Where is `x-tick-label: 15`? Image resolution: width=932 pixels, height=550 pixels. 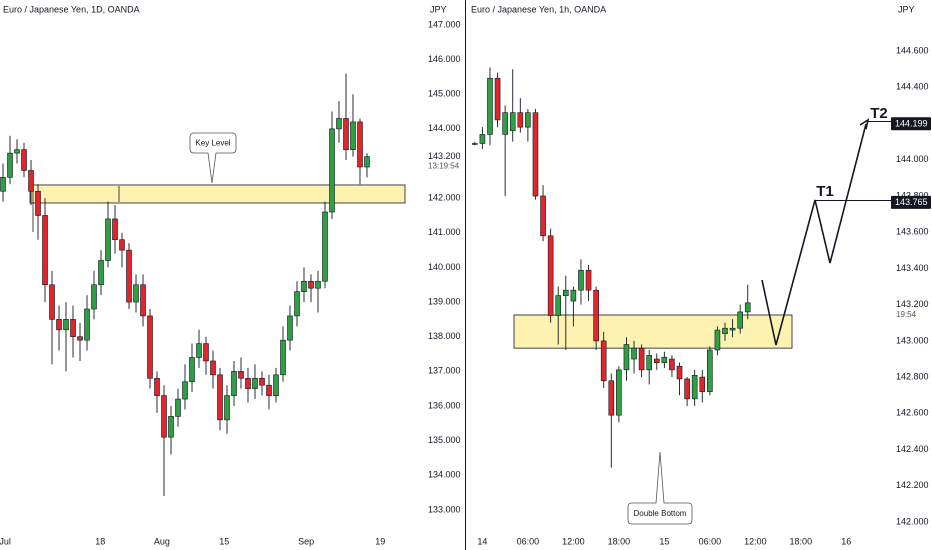
x-tick-label: 15 is located at coordinates (664, 541).